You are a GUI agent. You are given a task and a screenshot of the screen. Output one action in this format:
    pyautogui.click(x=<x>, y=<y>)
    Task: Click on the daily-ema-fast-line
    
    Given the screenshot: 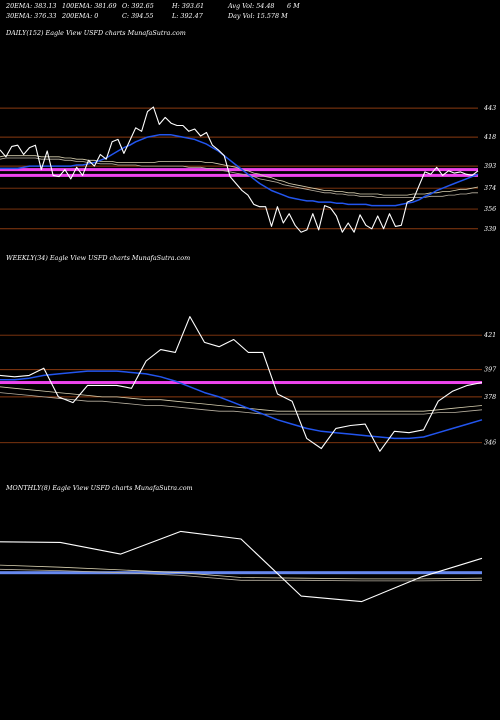 What is the action you would take?
    pyautogui.click(x=239, y=170)
    